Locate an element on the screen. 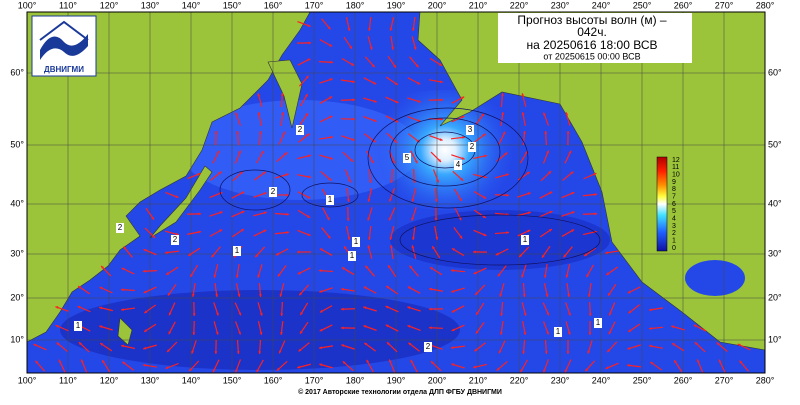 This screenshot has height=405, width=800. contour-label: 4 is located at coordinates (458, 164).